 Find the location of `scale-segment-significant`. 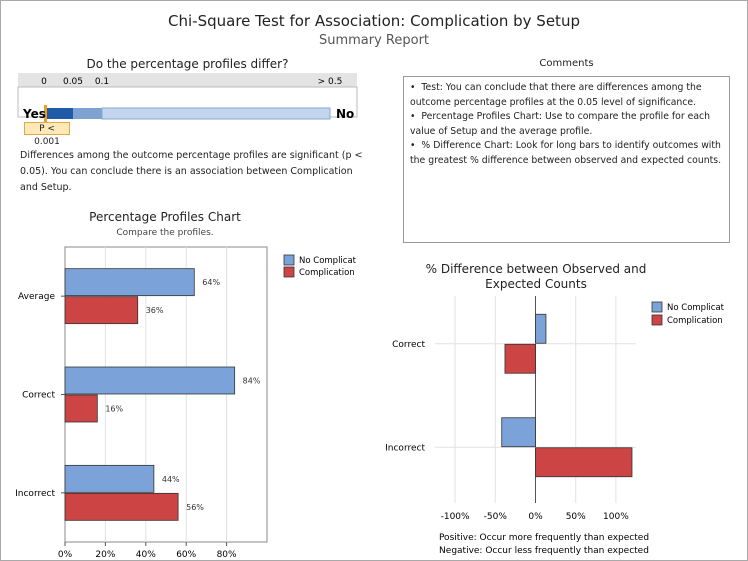

scale-segment-significant is located at coordinates (58, 113).